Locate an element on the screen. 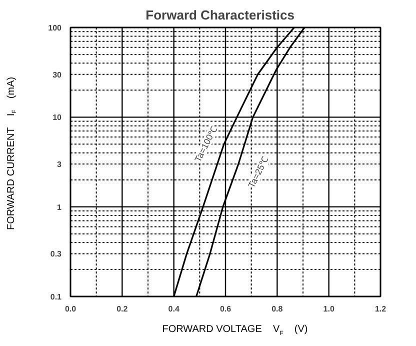  x-tick-label: 1.2 is located at coordinates (380, 309).